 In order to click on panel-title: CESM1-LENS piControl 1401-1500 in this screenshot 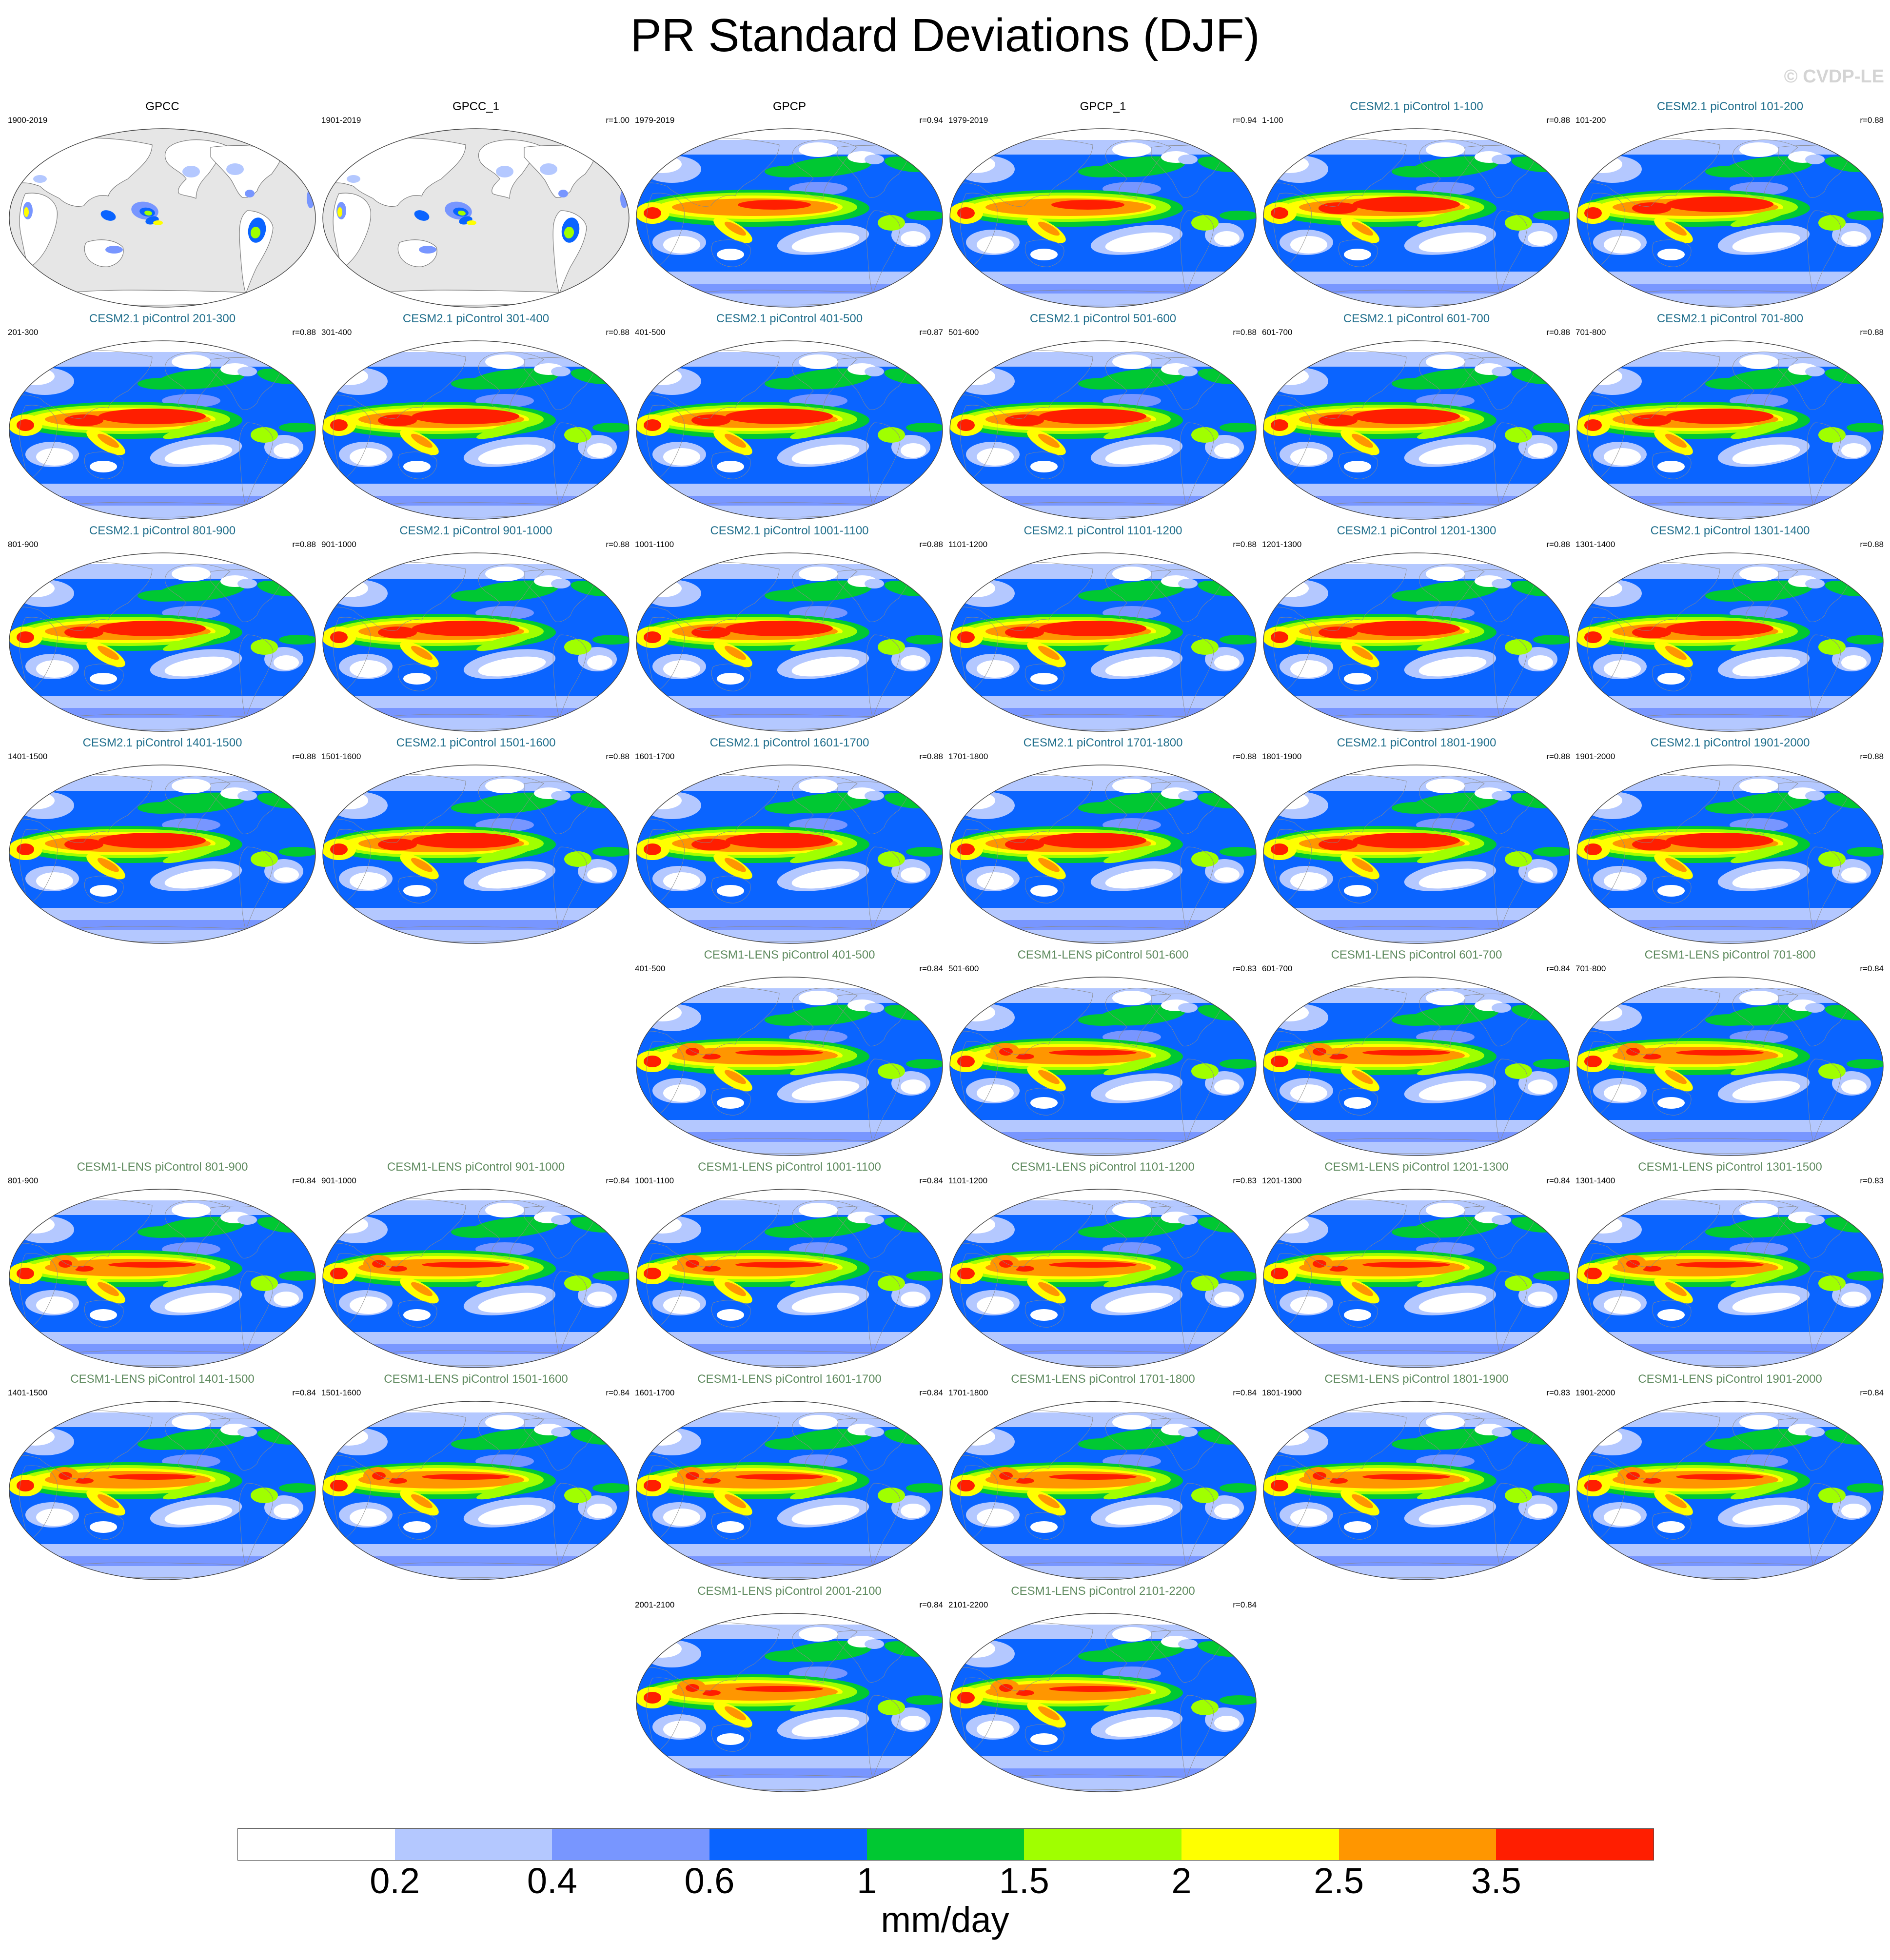, I will do `click(162, 1379)`.